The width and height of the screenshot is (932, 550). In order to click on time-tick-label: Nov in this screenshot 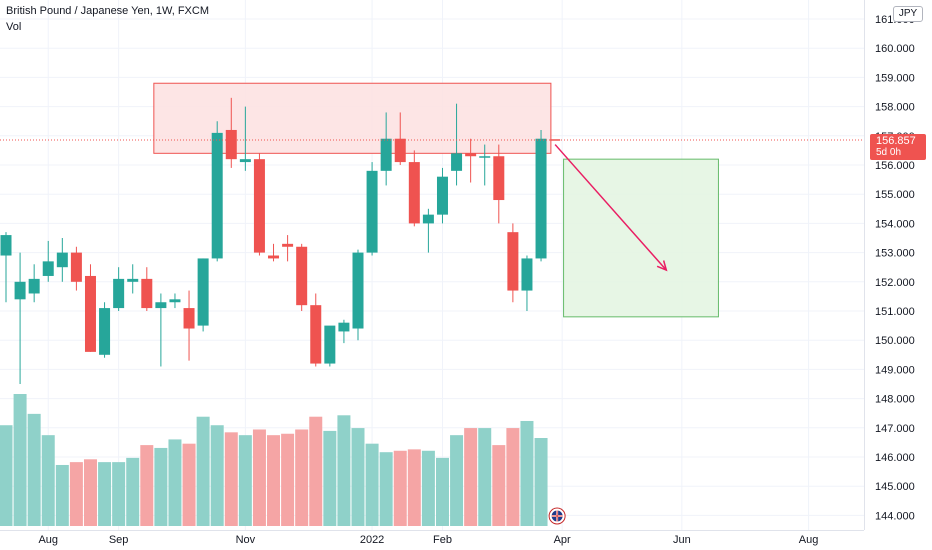, I will do `click(246, 540)`.